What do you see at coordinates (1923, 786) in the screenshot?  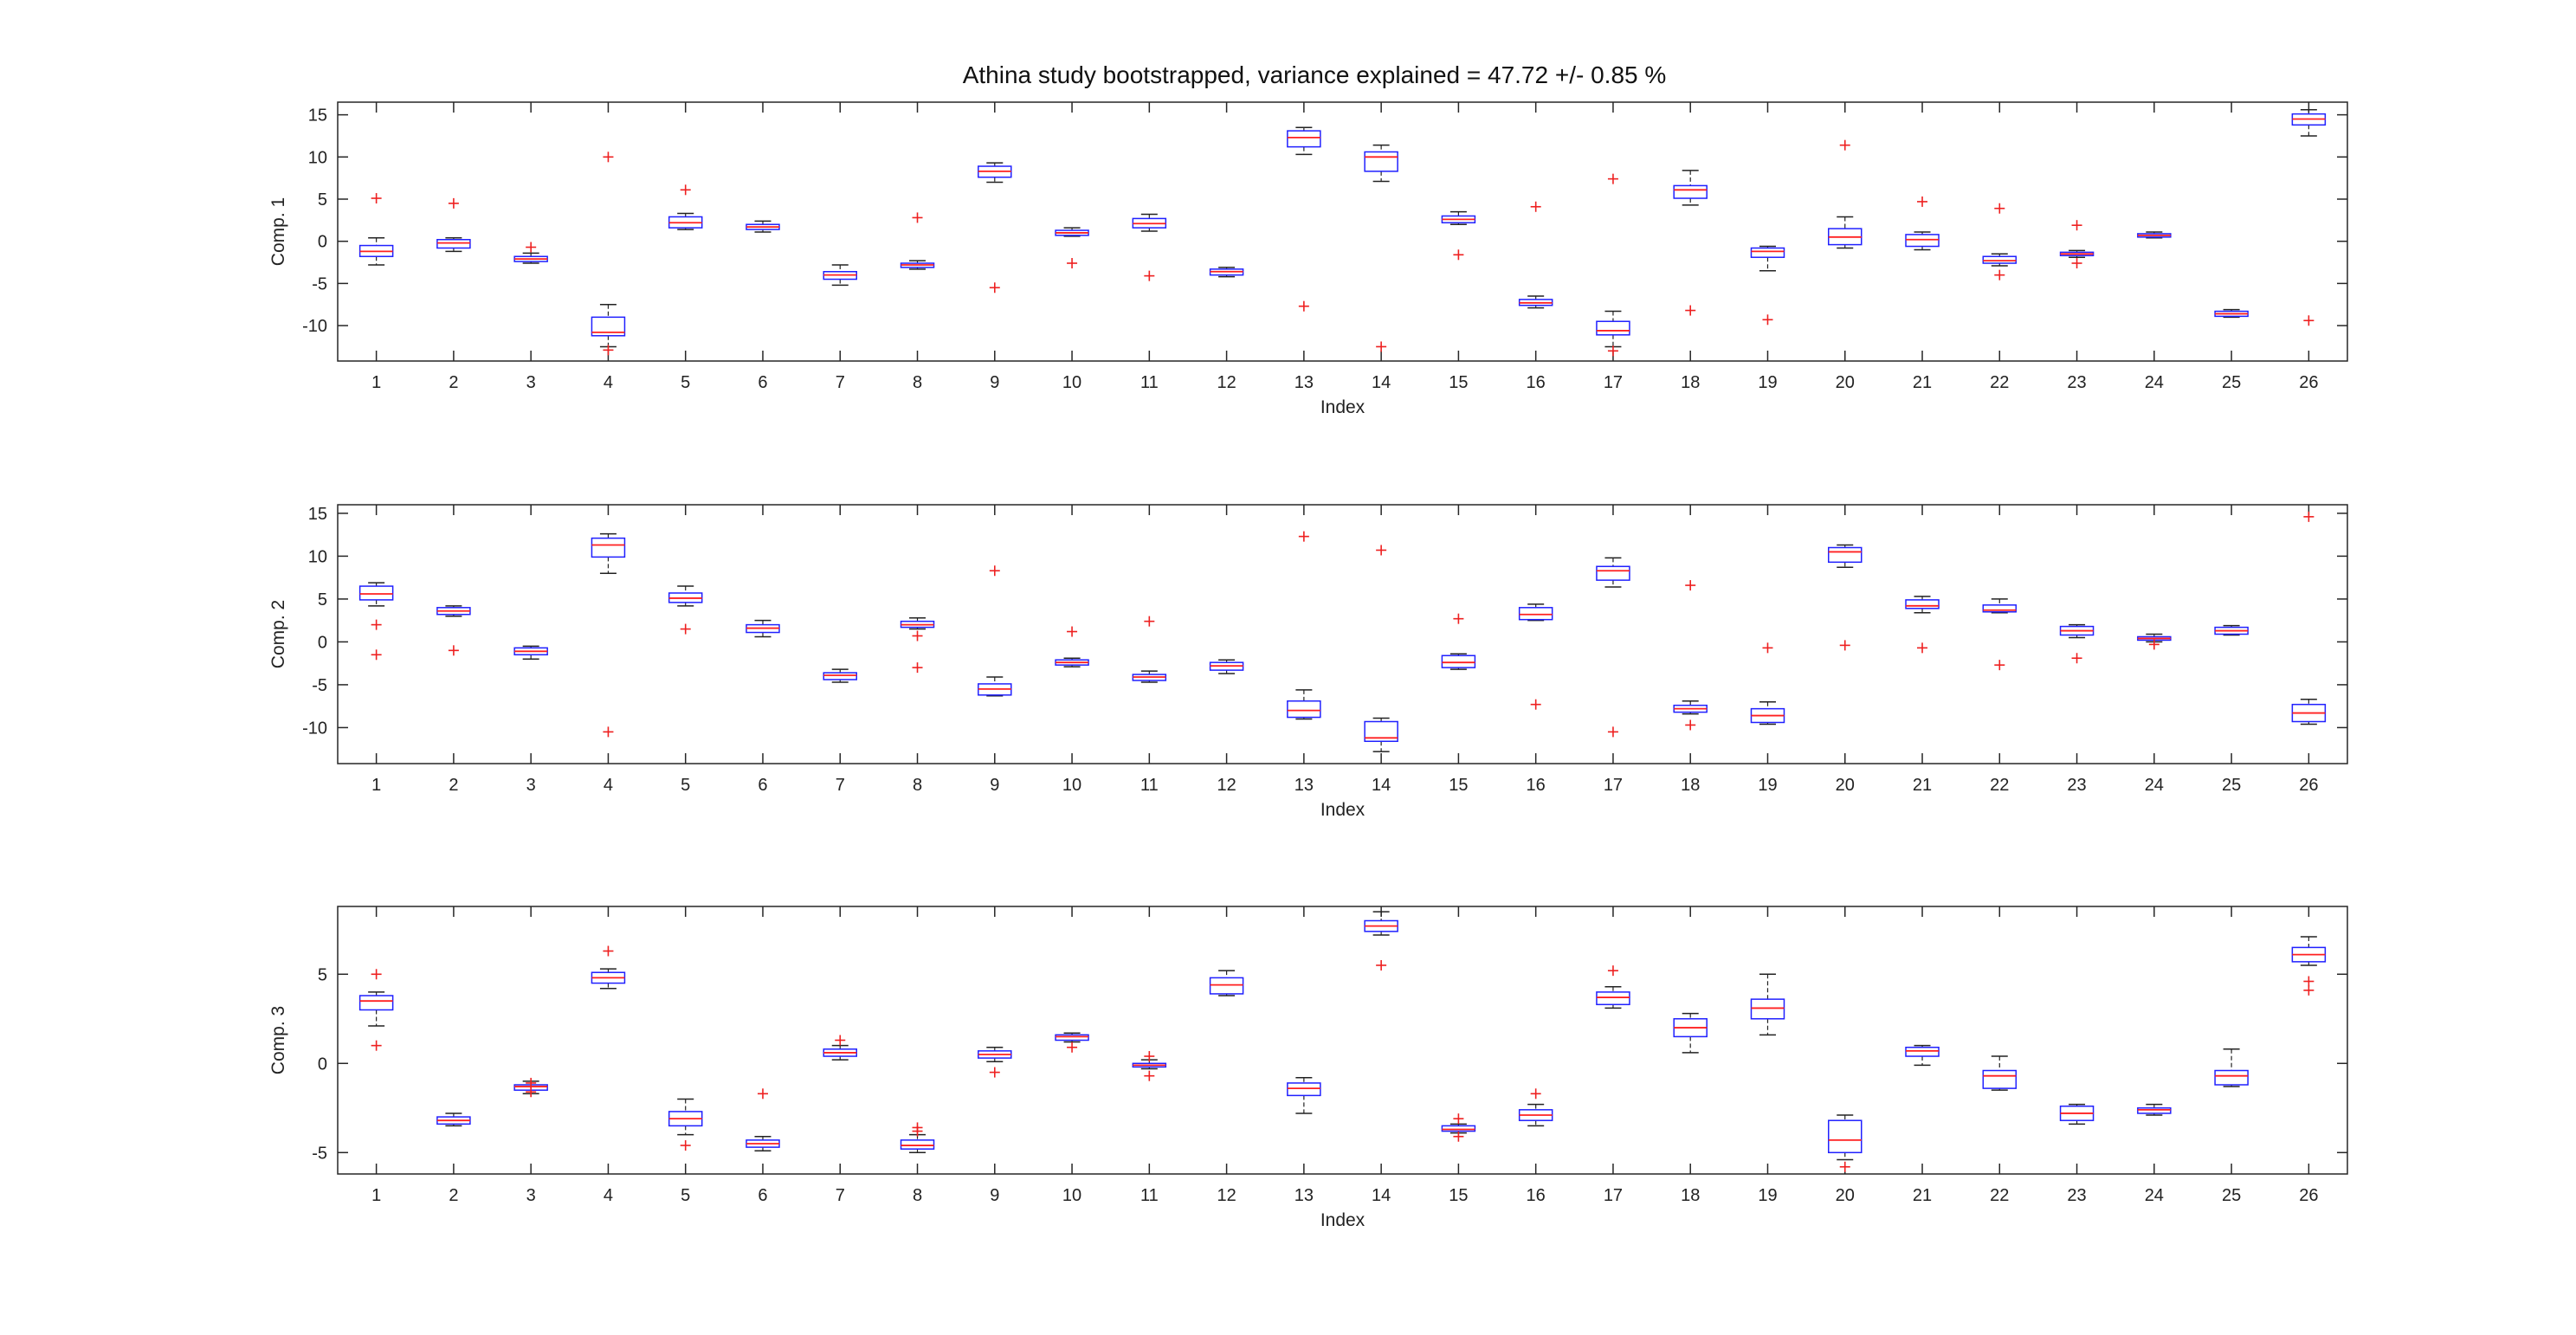 I see `x-tick-label: 21` at bounding box center [1923, 786].